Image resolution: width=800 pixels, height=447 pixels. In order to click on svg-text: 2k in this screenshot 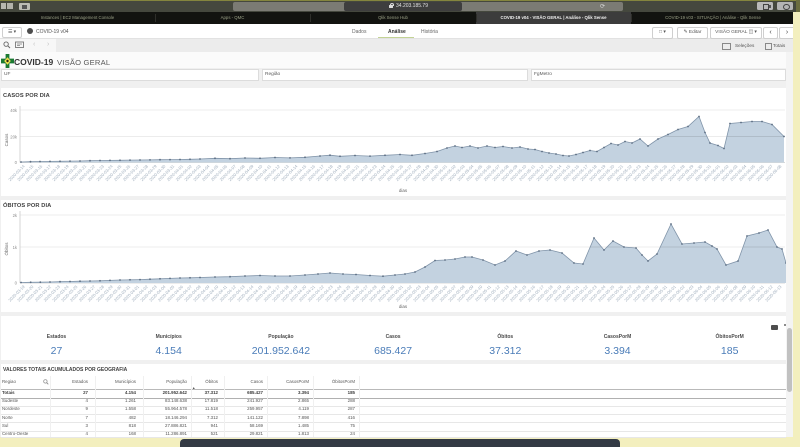, I will do `click(15, 215)`.